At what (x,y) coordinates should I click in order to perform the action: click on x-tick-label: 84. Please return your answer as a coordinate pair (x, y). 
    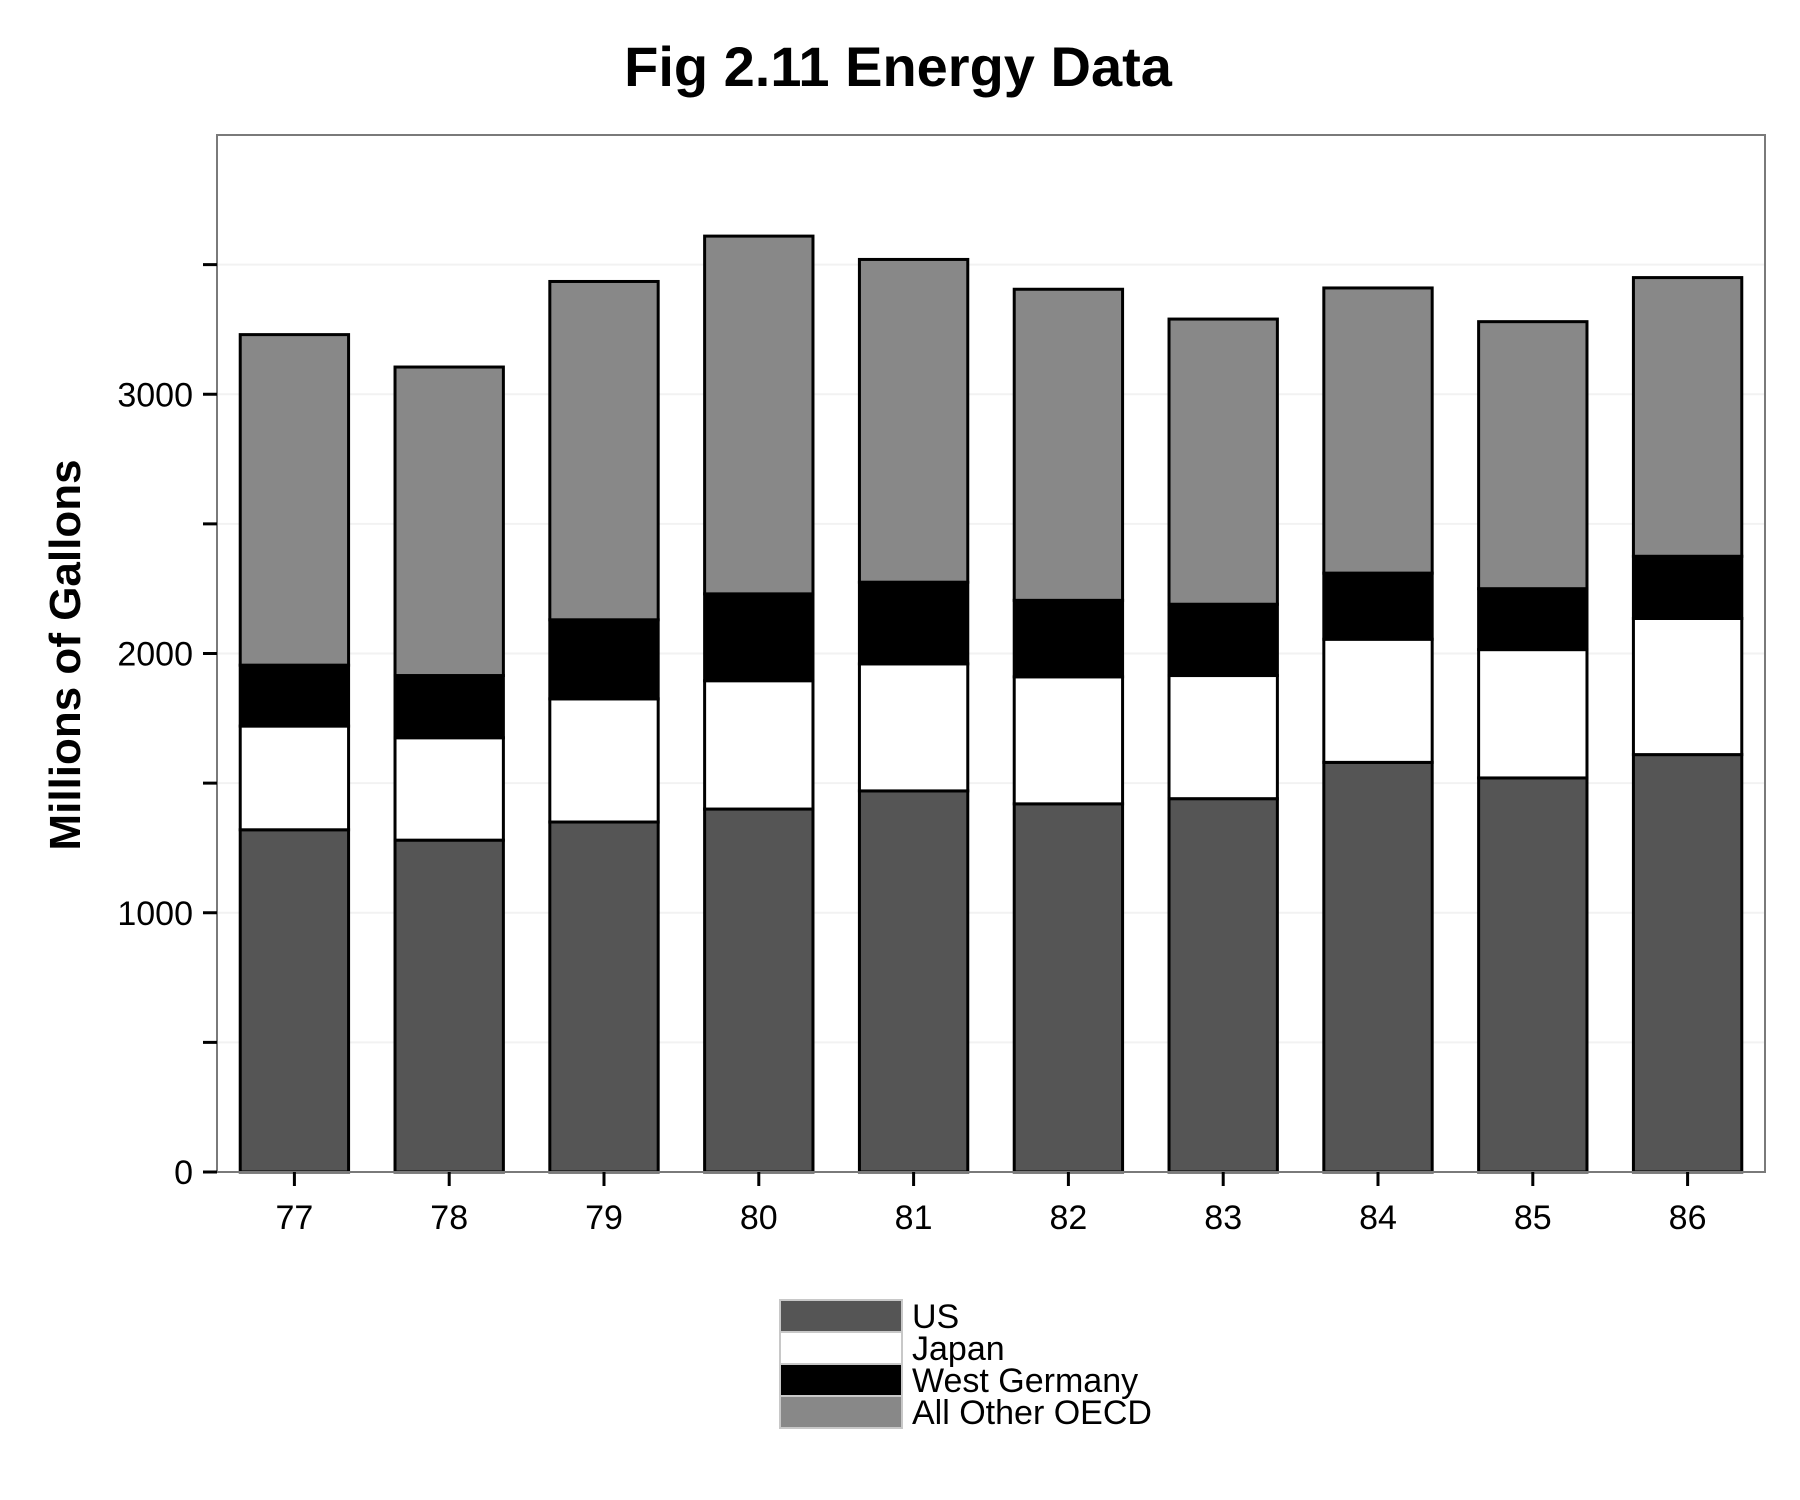
    Looking at the image, I should click on (1378, 1218).